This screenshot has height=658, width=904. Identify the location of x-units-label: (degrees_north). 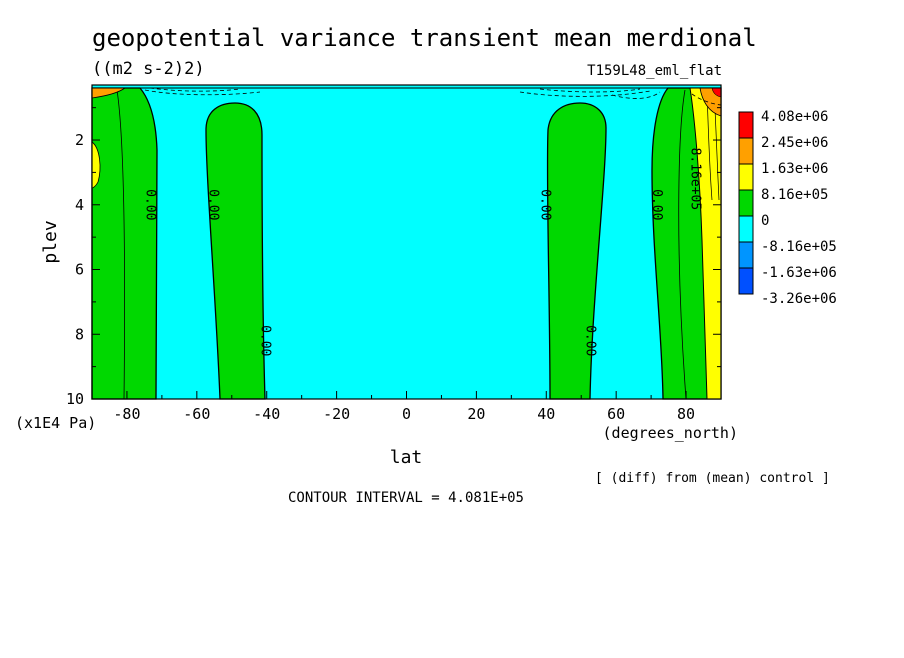
(670, 433).